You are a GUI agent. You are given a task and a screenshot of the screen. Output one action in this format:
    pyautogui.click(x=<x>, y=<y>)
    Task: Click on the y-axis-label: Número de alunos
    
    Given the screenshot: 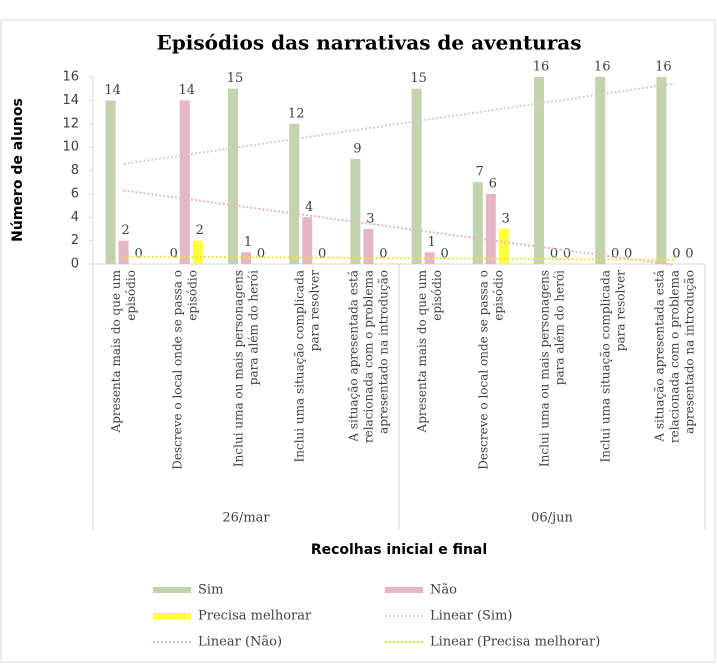 What is the action you would take?
    pyautogui.click(x=18, y=170)
    